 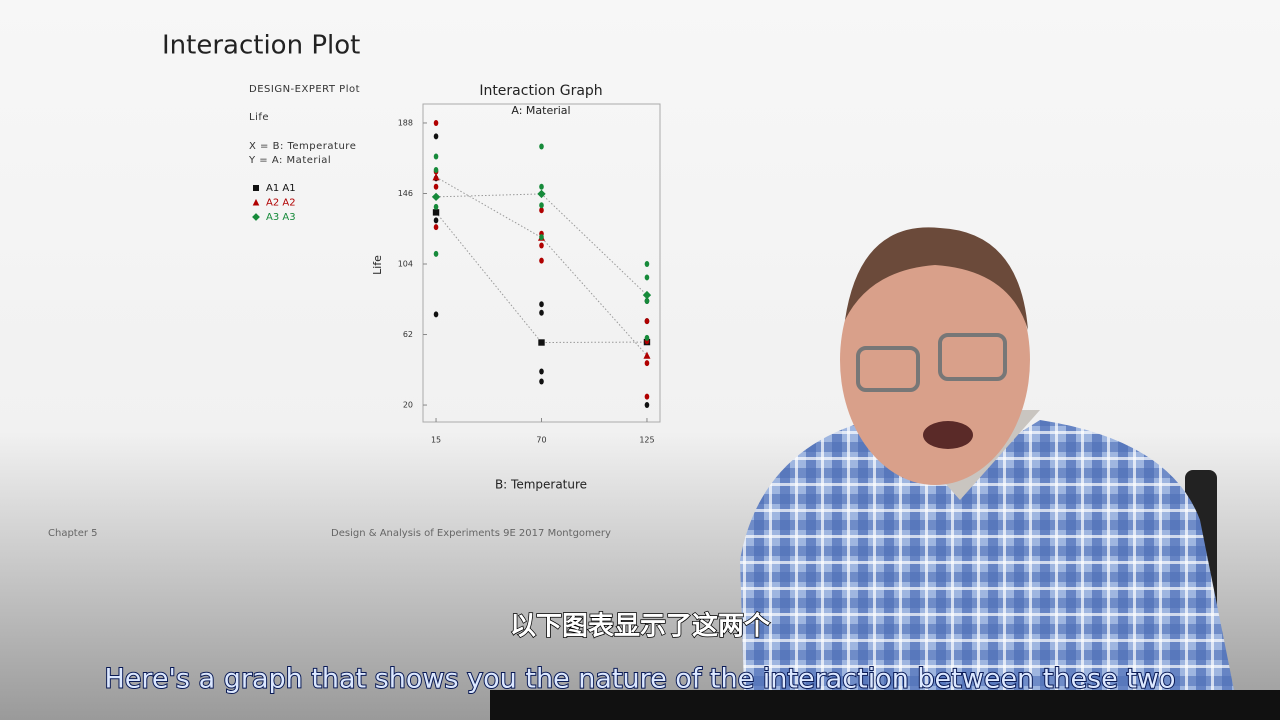 What do you see at coordinates (302, 146) in the screenshot?
I see `side-note: X = B: Temperature` at bounding box center [302, 146].